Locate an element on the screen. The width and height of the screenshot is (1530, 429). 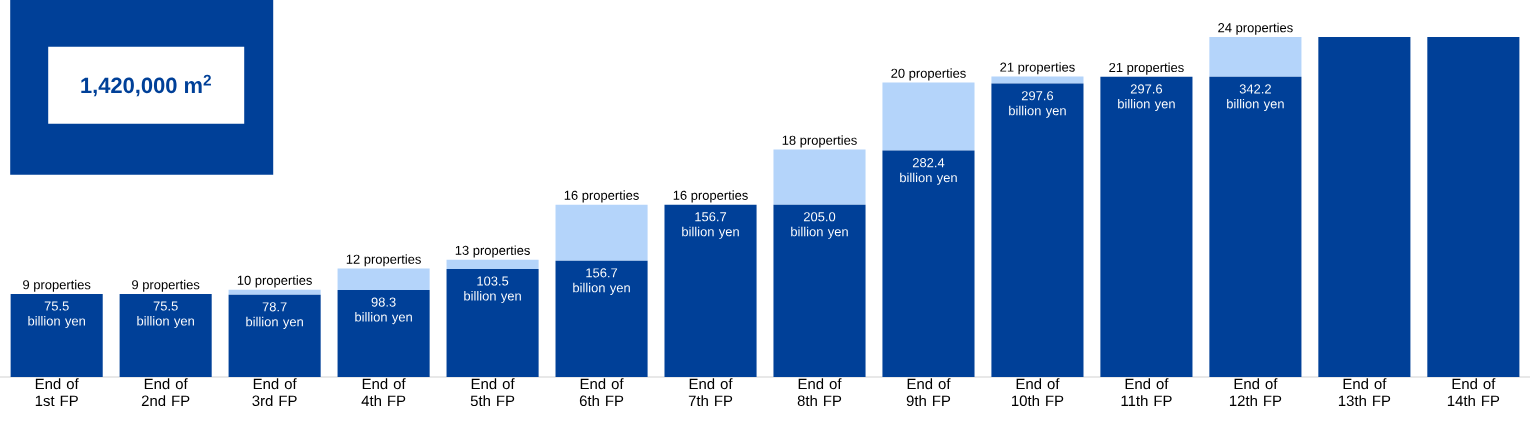
x-tick-label: End of 13th FP is located at coordinates (1364, 392).